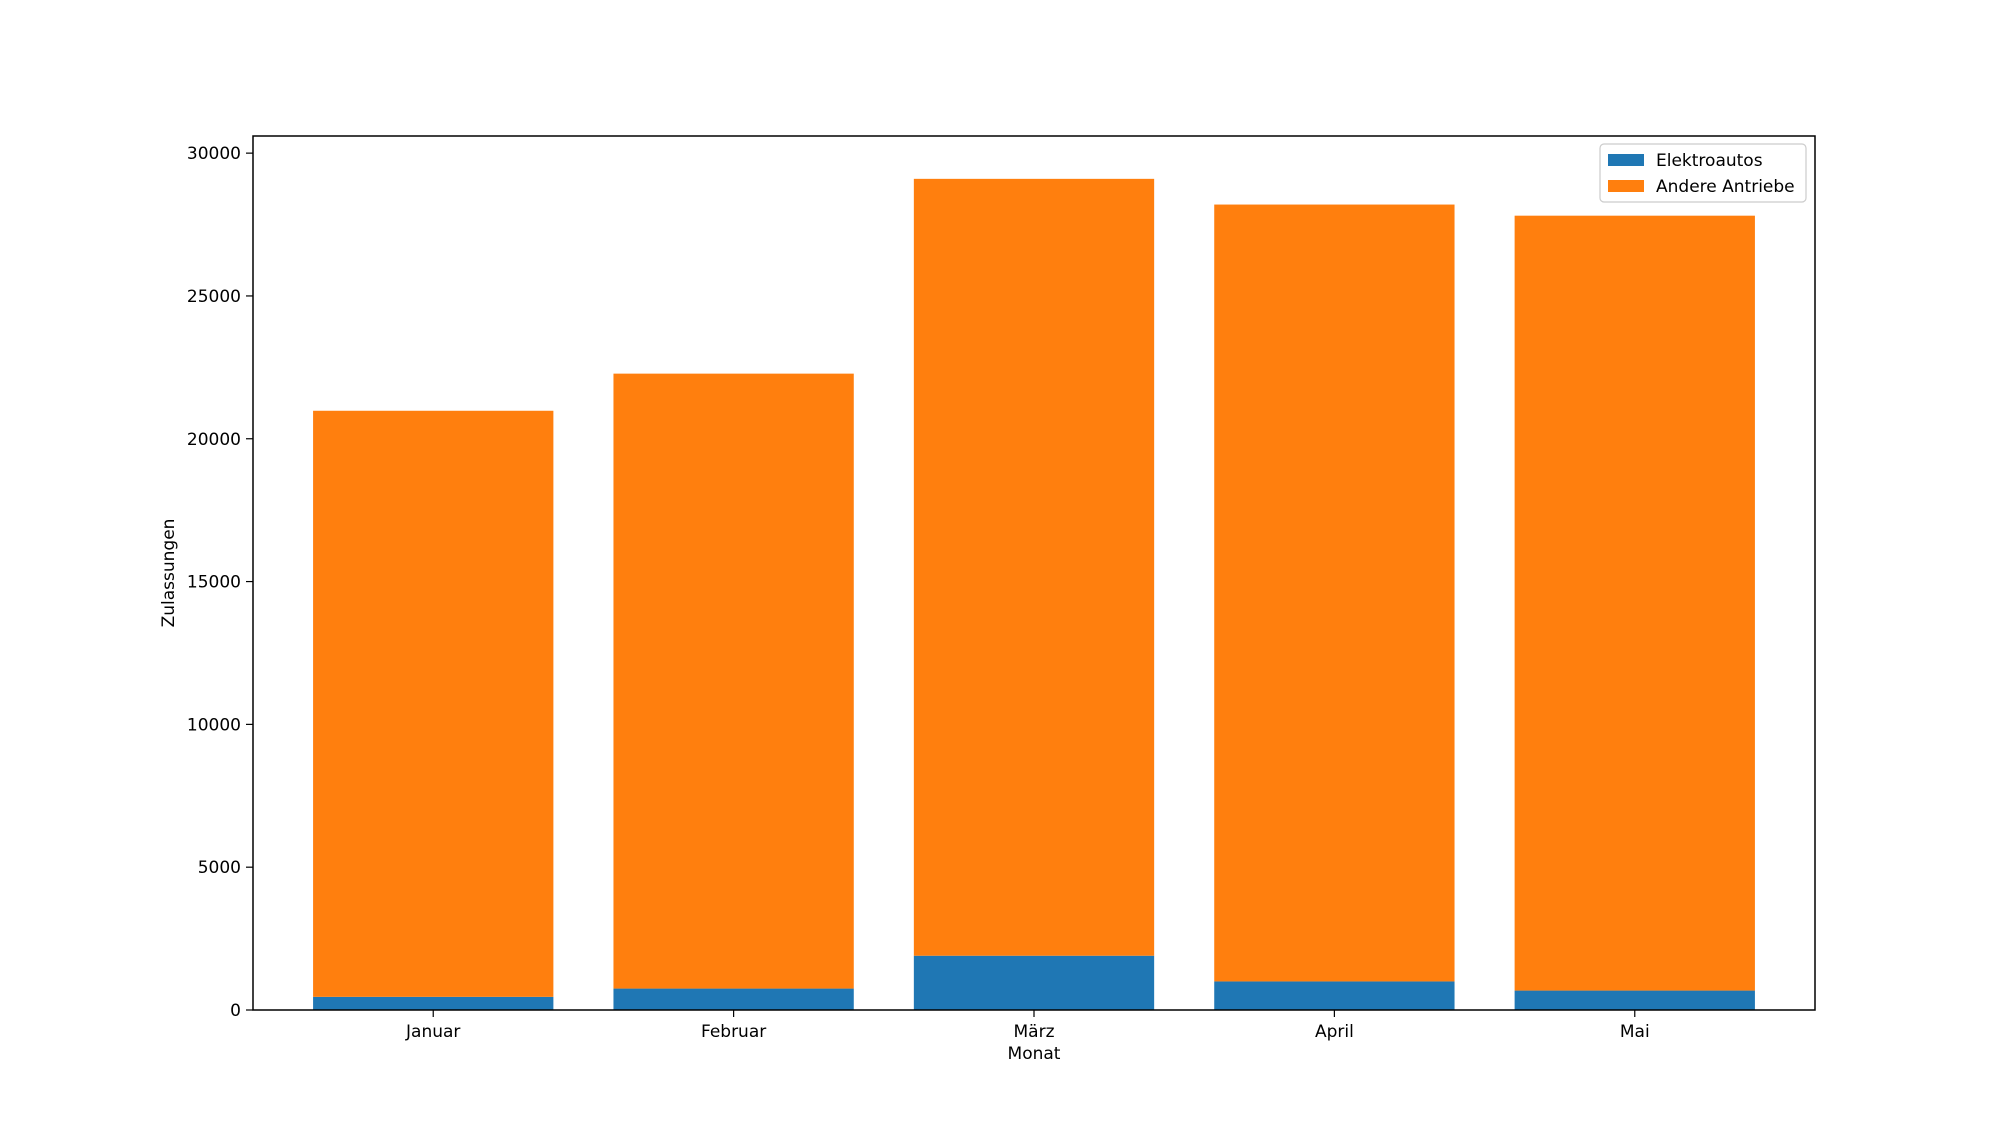 The height and width of the screenshot is (1125, 2000). What do you see at coordinates (432, 1032) in the screenshot?
I see `x-tick-label: Januar` at bounding box center [432, 1032].